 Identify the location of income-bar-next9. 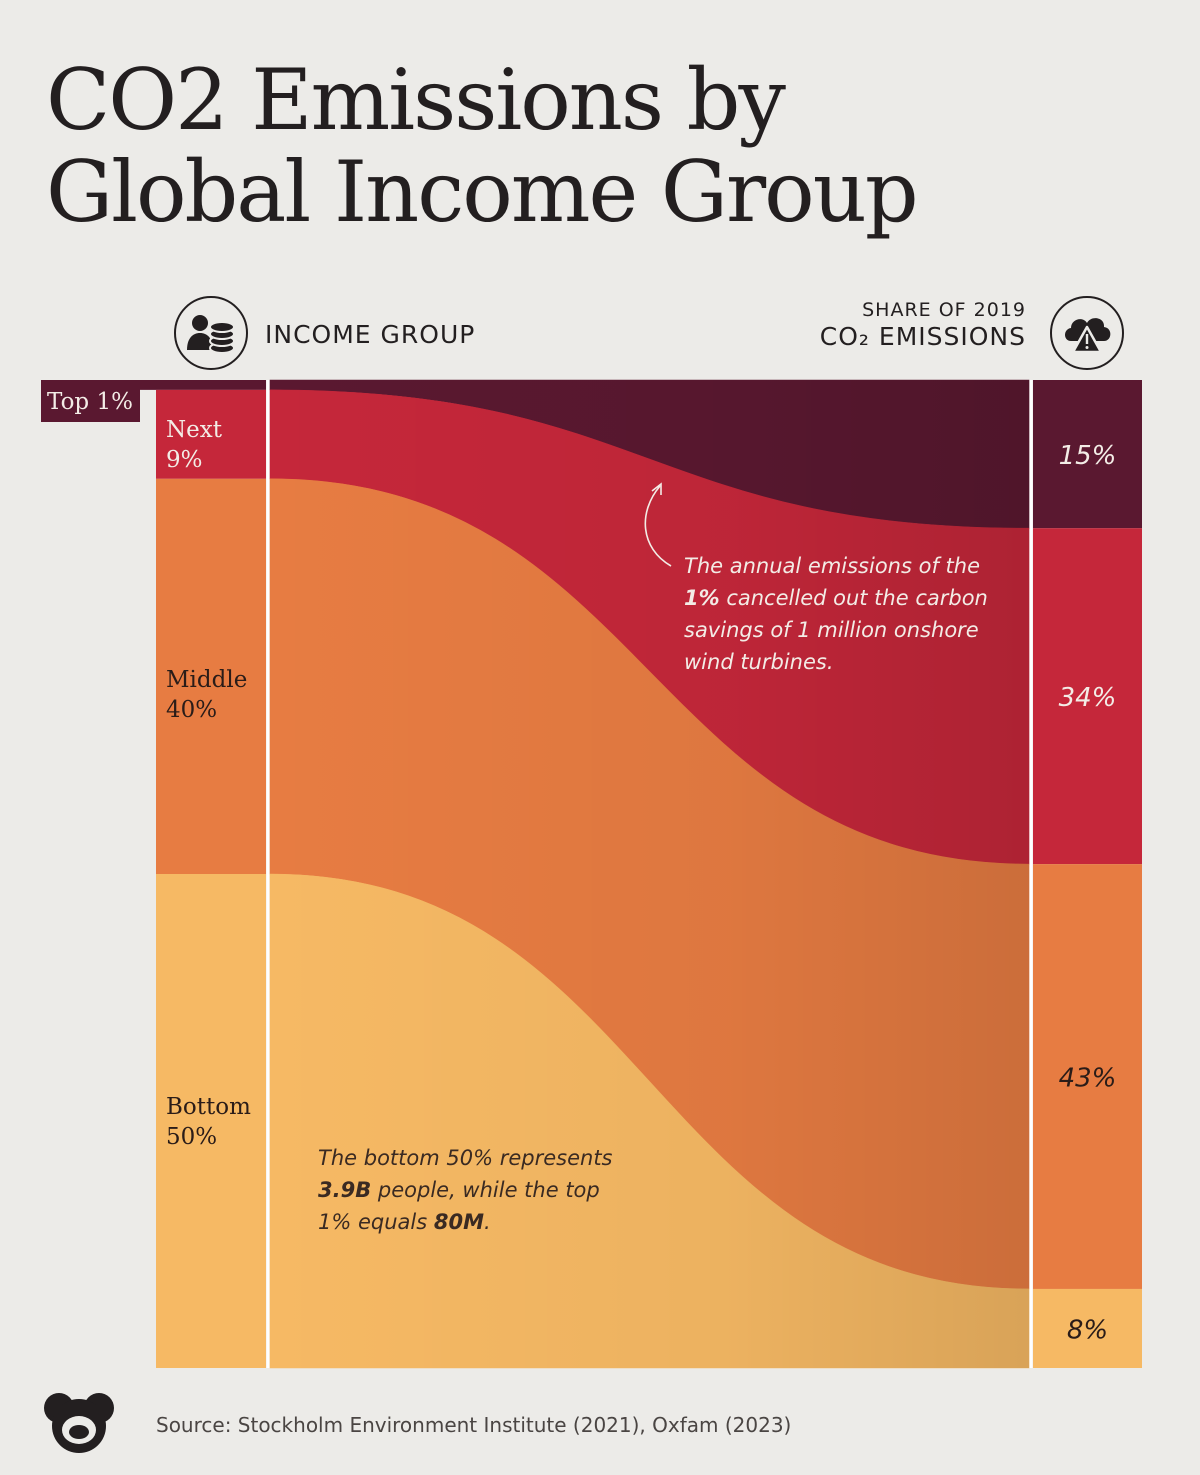
(211, 434).